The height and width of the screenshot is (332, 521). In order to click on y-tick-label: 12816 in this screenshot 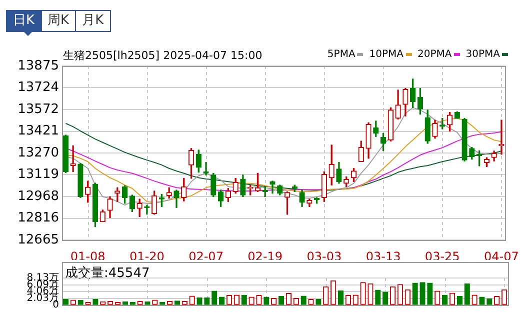, I will do `click(38, 218)`.